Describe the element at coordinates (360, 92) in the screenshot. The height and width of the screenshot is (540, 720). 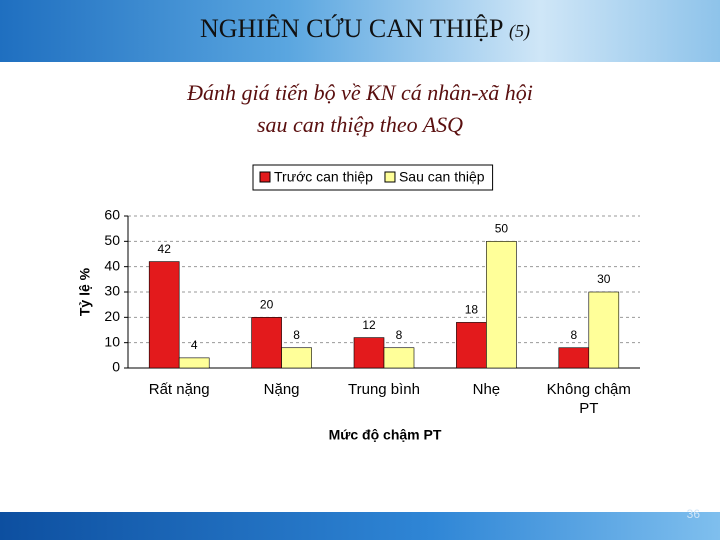
I see `chart-title: Đánh giá tiến bộ về KN cá nhân-xã hội` at that location.